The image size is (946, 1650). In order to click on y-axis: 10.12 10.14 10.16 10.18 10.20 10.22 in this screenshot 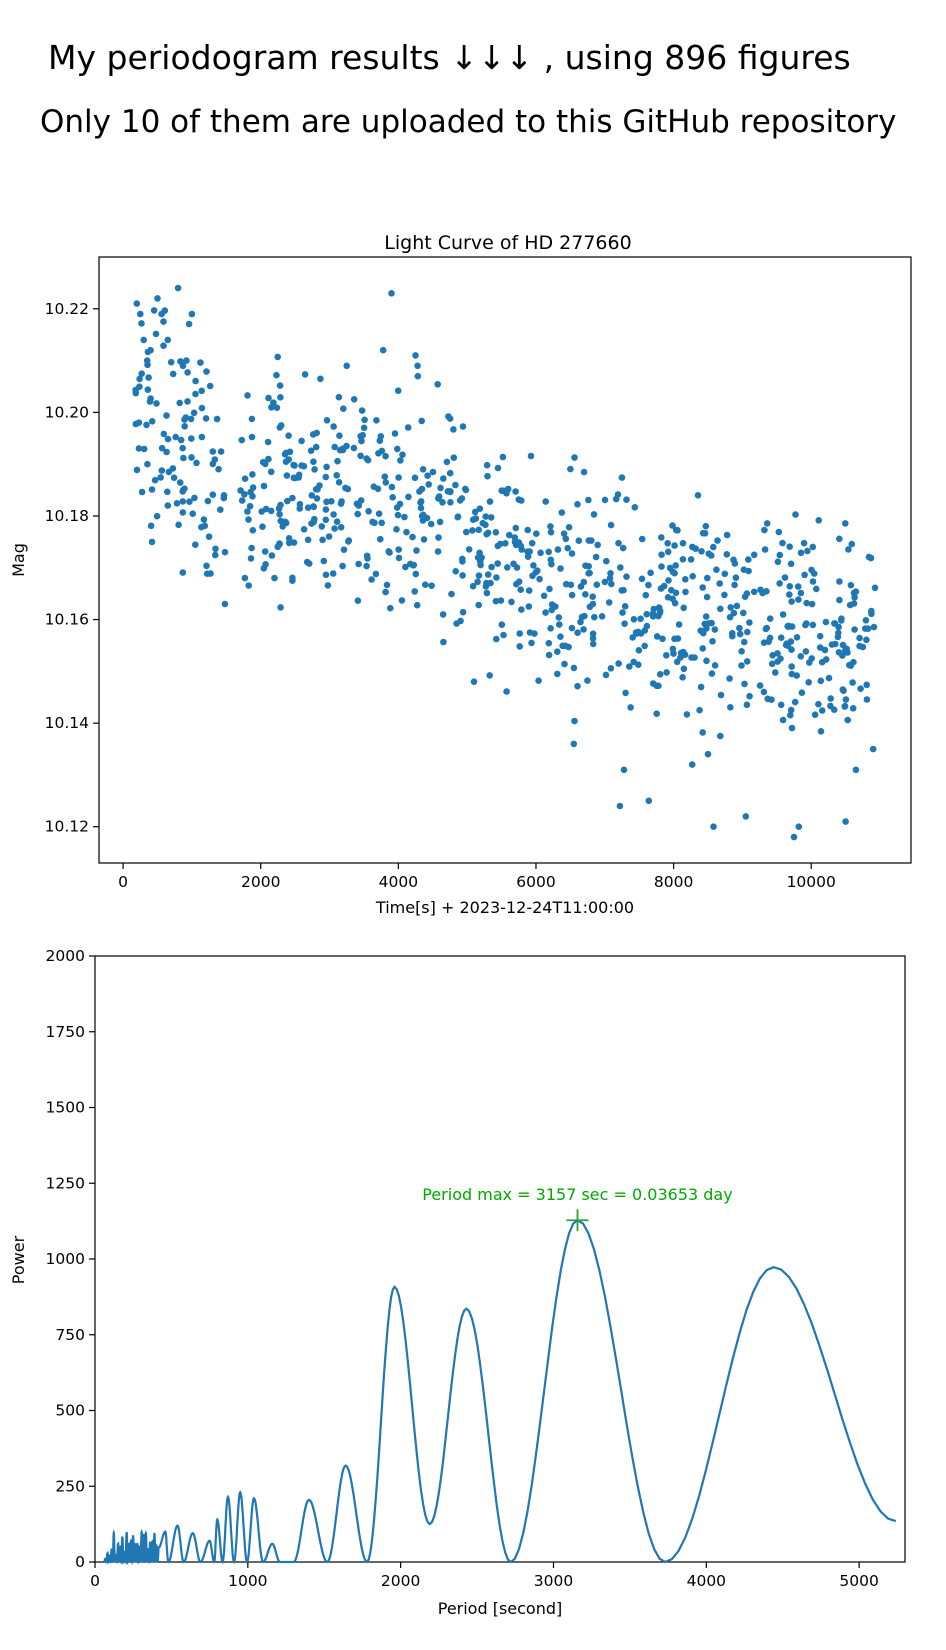, I will do `click(72, 568)`.